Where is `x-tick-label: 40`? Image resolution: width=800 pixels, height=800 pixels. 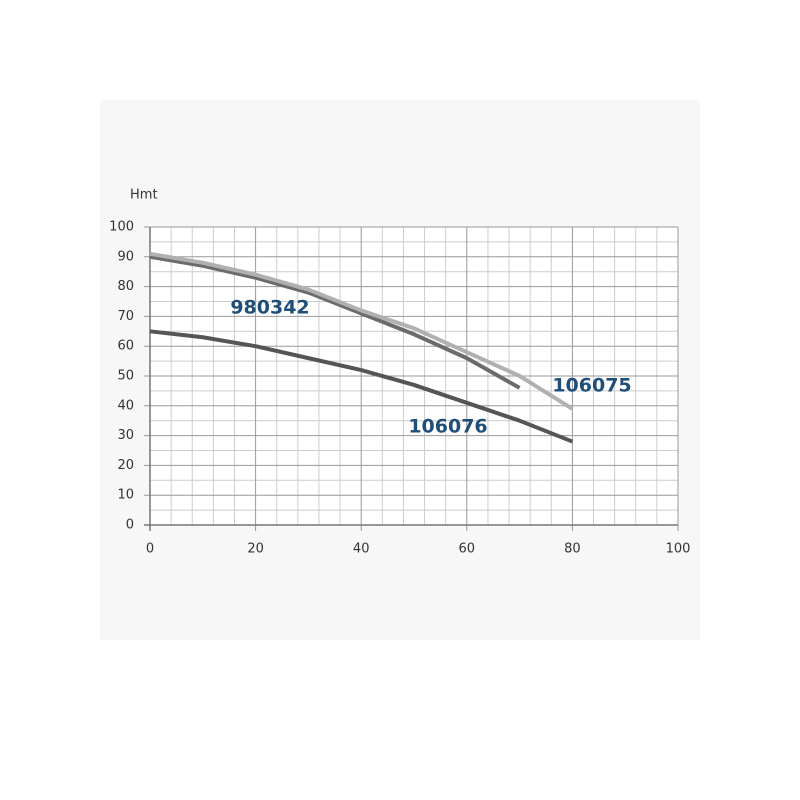
x-tick-label: 40 is located at coordinates (361, 549).